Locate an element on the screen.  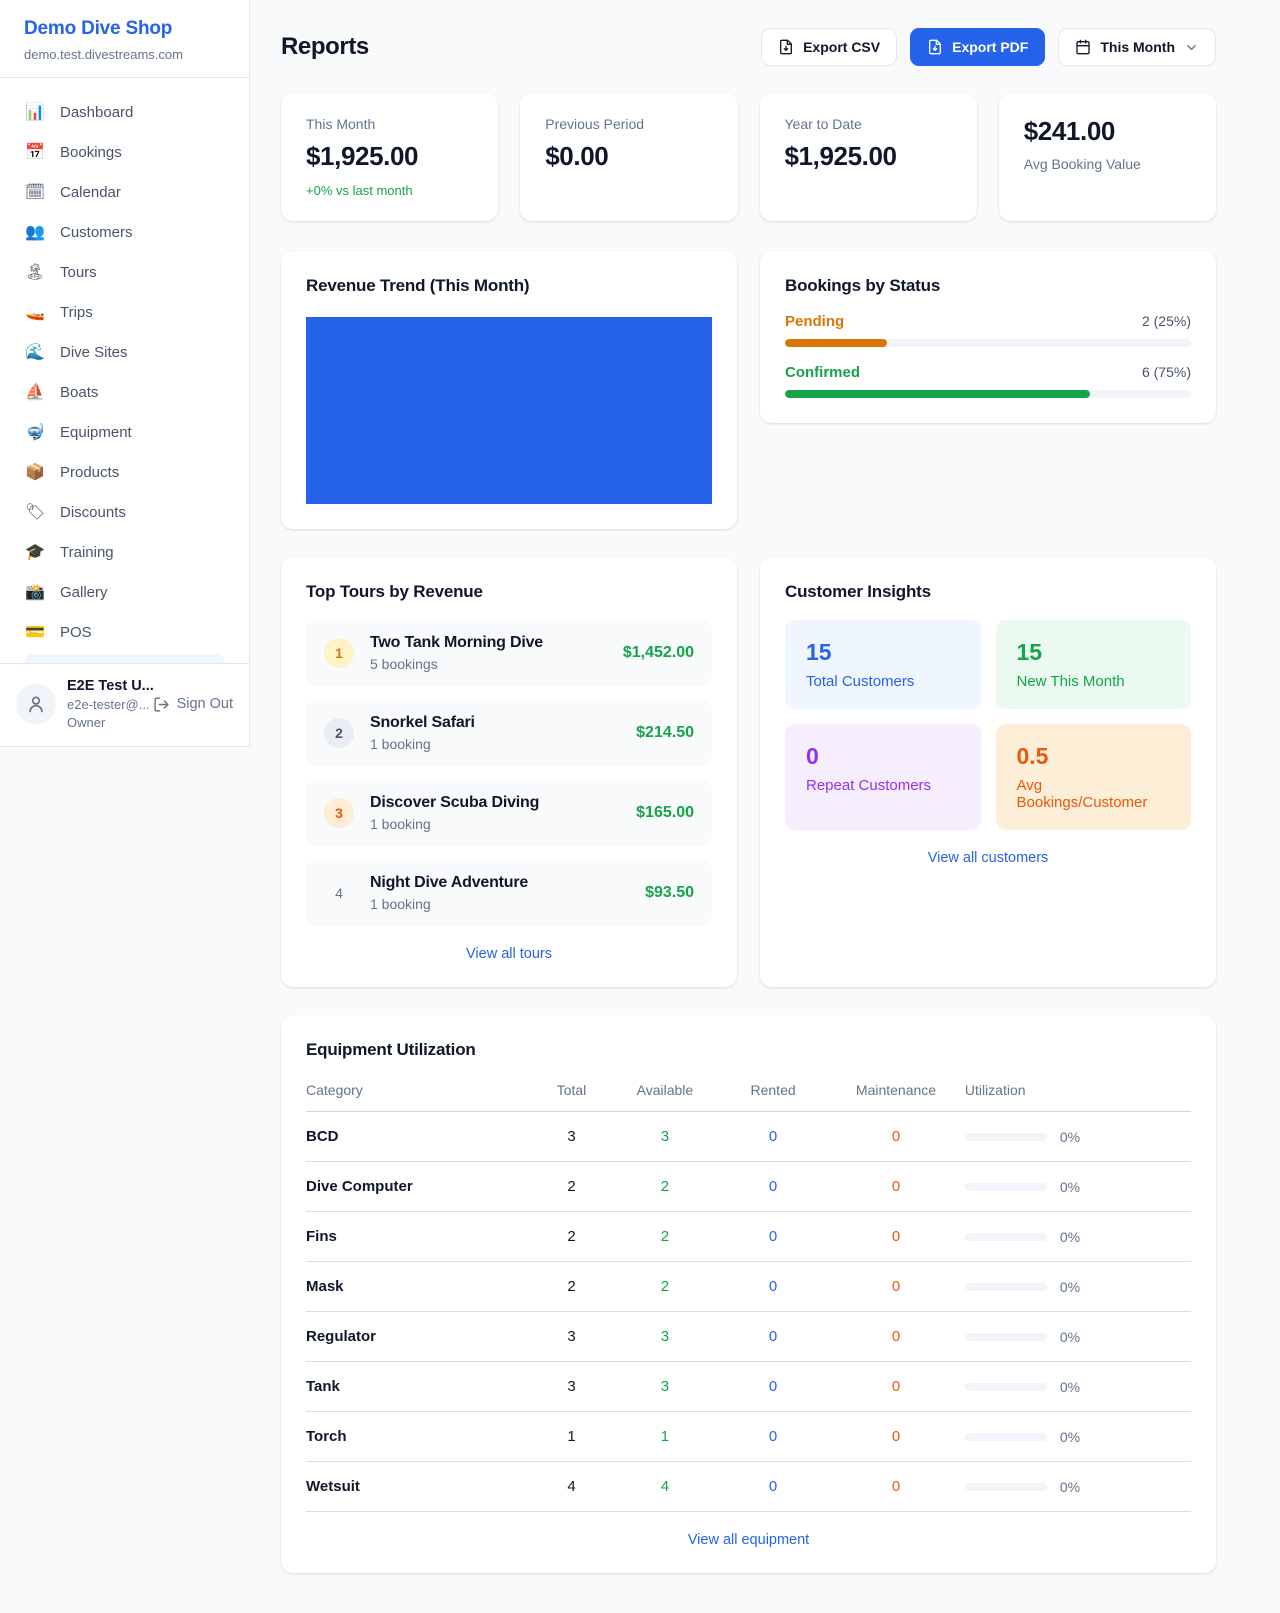
stat-card-year-to-date: Year to Date $1,925.00 is located at coordinates (868, 157).